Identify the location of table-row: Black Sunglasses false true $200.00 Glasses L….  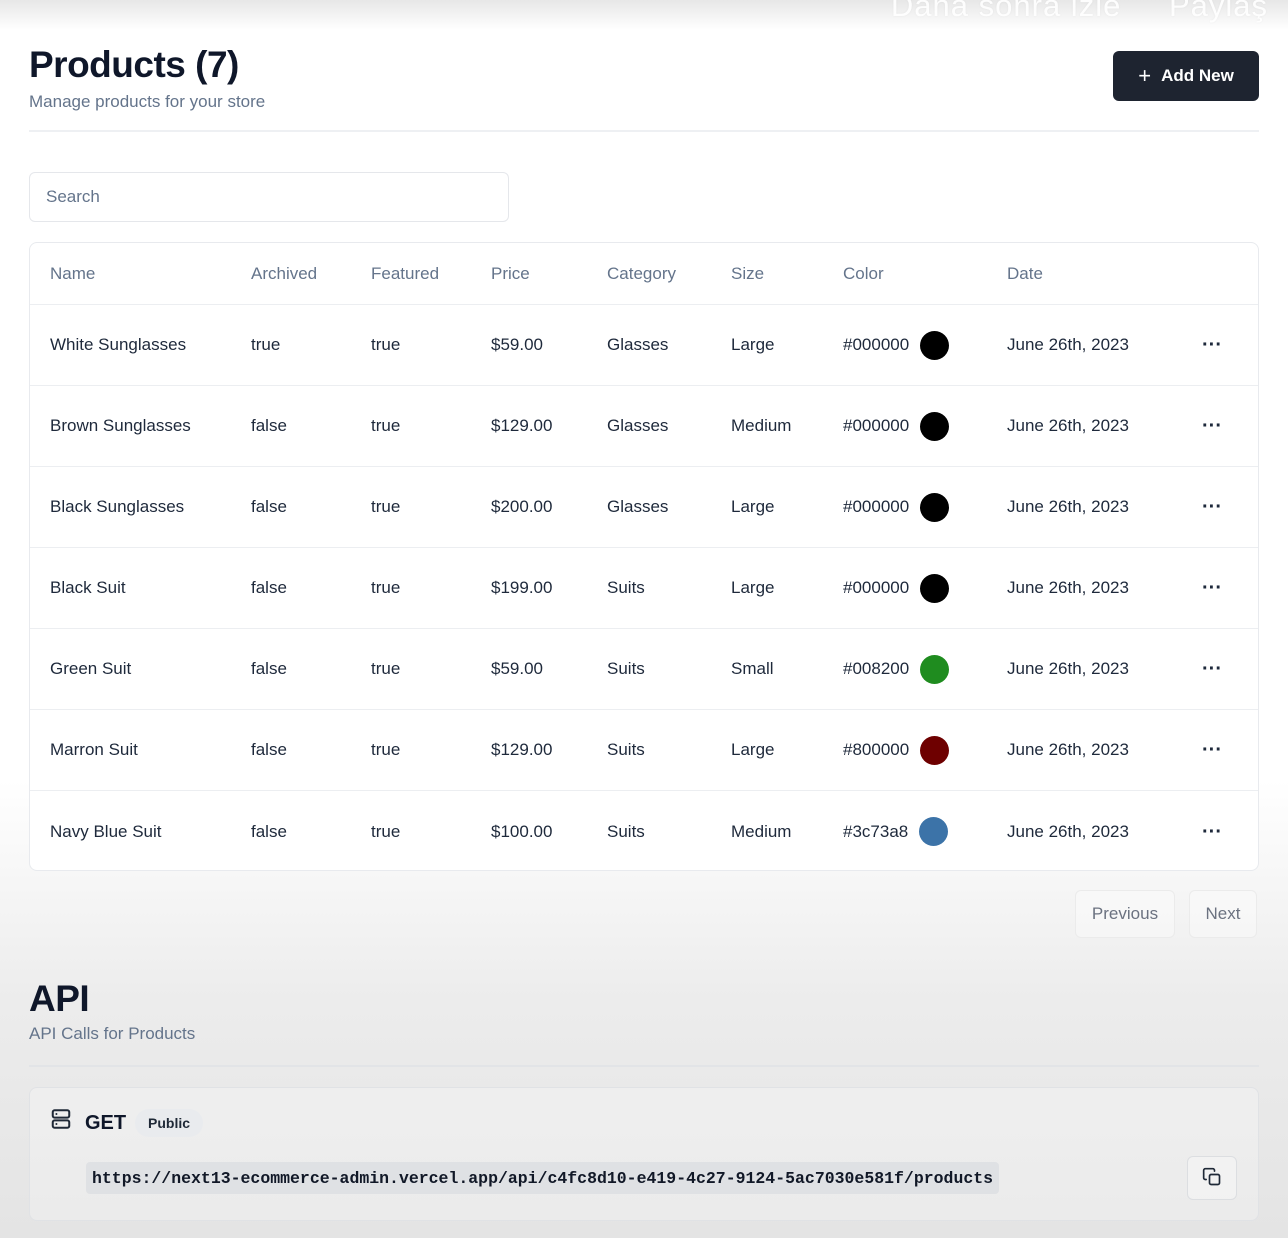
(644, 507).